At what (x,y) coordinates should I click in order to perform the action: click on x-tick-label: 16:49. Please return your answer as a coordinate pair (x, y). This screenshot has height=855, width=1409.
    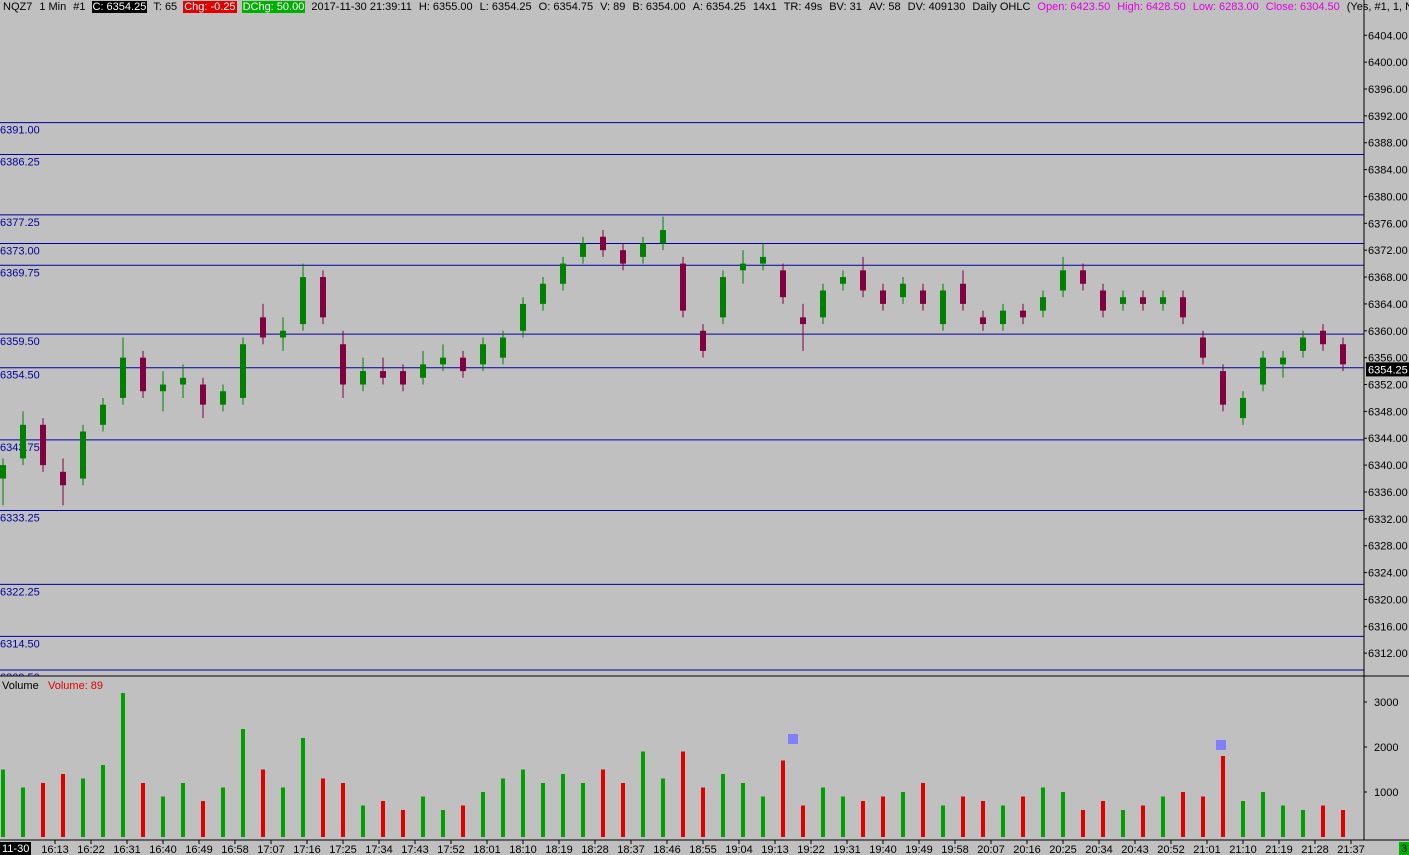
    Looking at the image, I should click on (199, 849).